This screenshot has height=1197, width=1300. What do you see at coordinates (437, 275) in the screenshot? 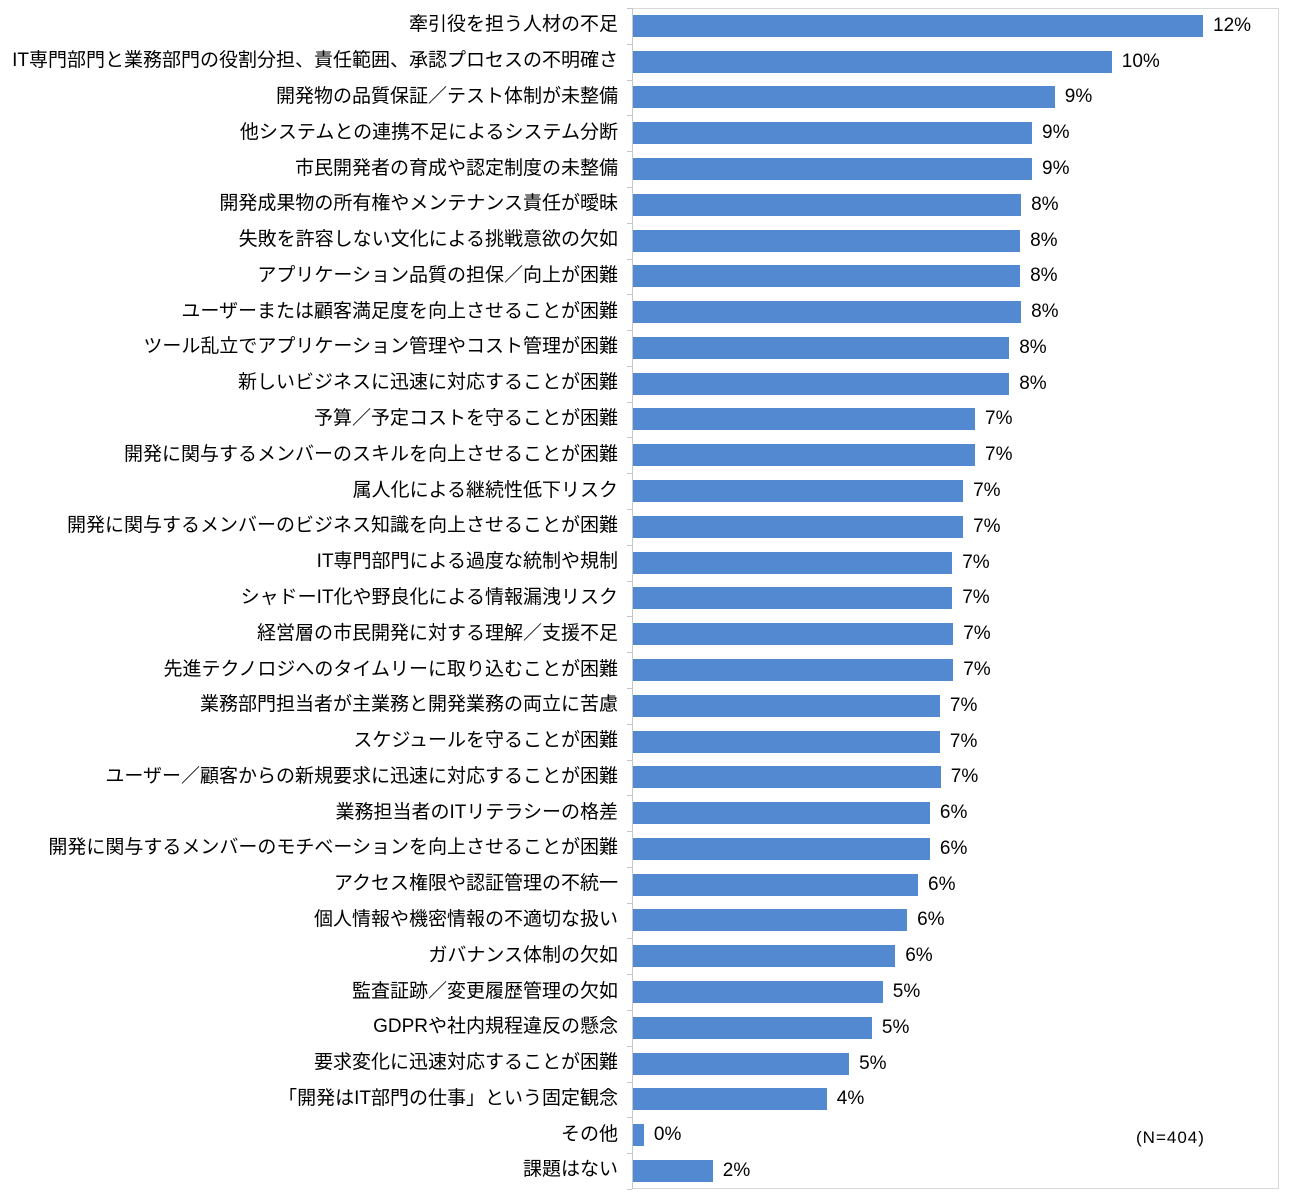
I see `category-label: アプリケーション品質の担保／向上が困難` at bounding box center [437, 275].